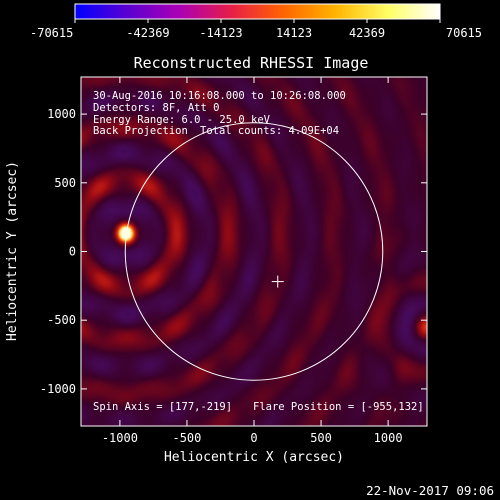 The width and height of the screenshot is (500, 500). What do you see at coordinates (254, 457) in the screenshot?
I see `x-axis-title: Heliocentric X (arcsec)` at bounding box center [254, 457].